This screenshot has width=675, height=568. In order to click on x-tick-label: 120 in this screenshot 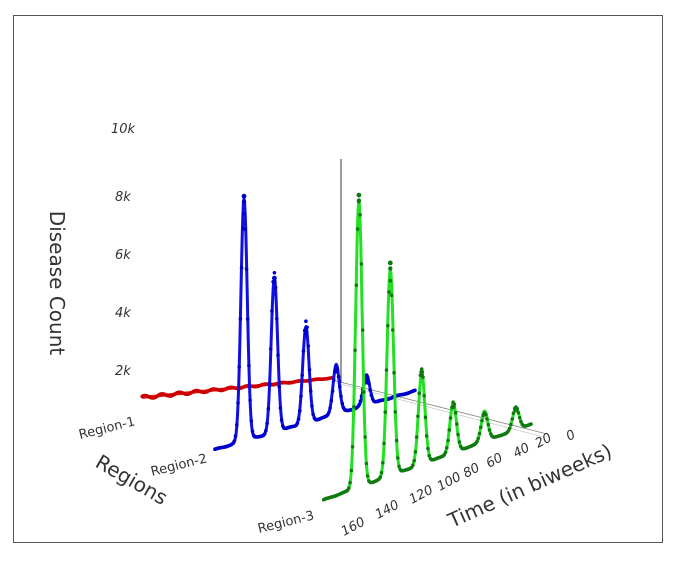, I will do `click(421, 495)`.